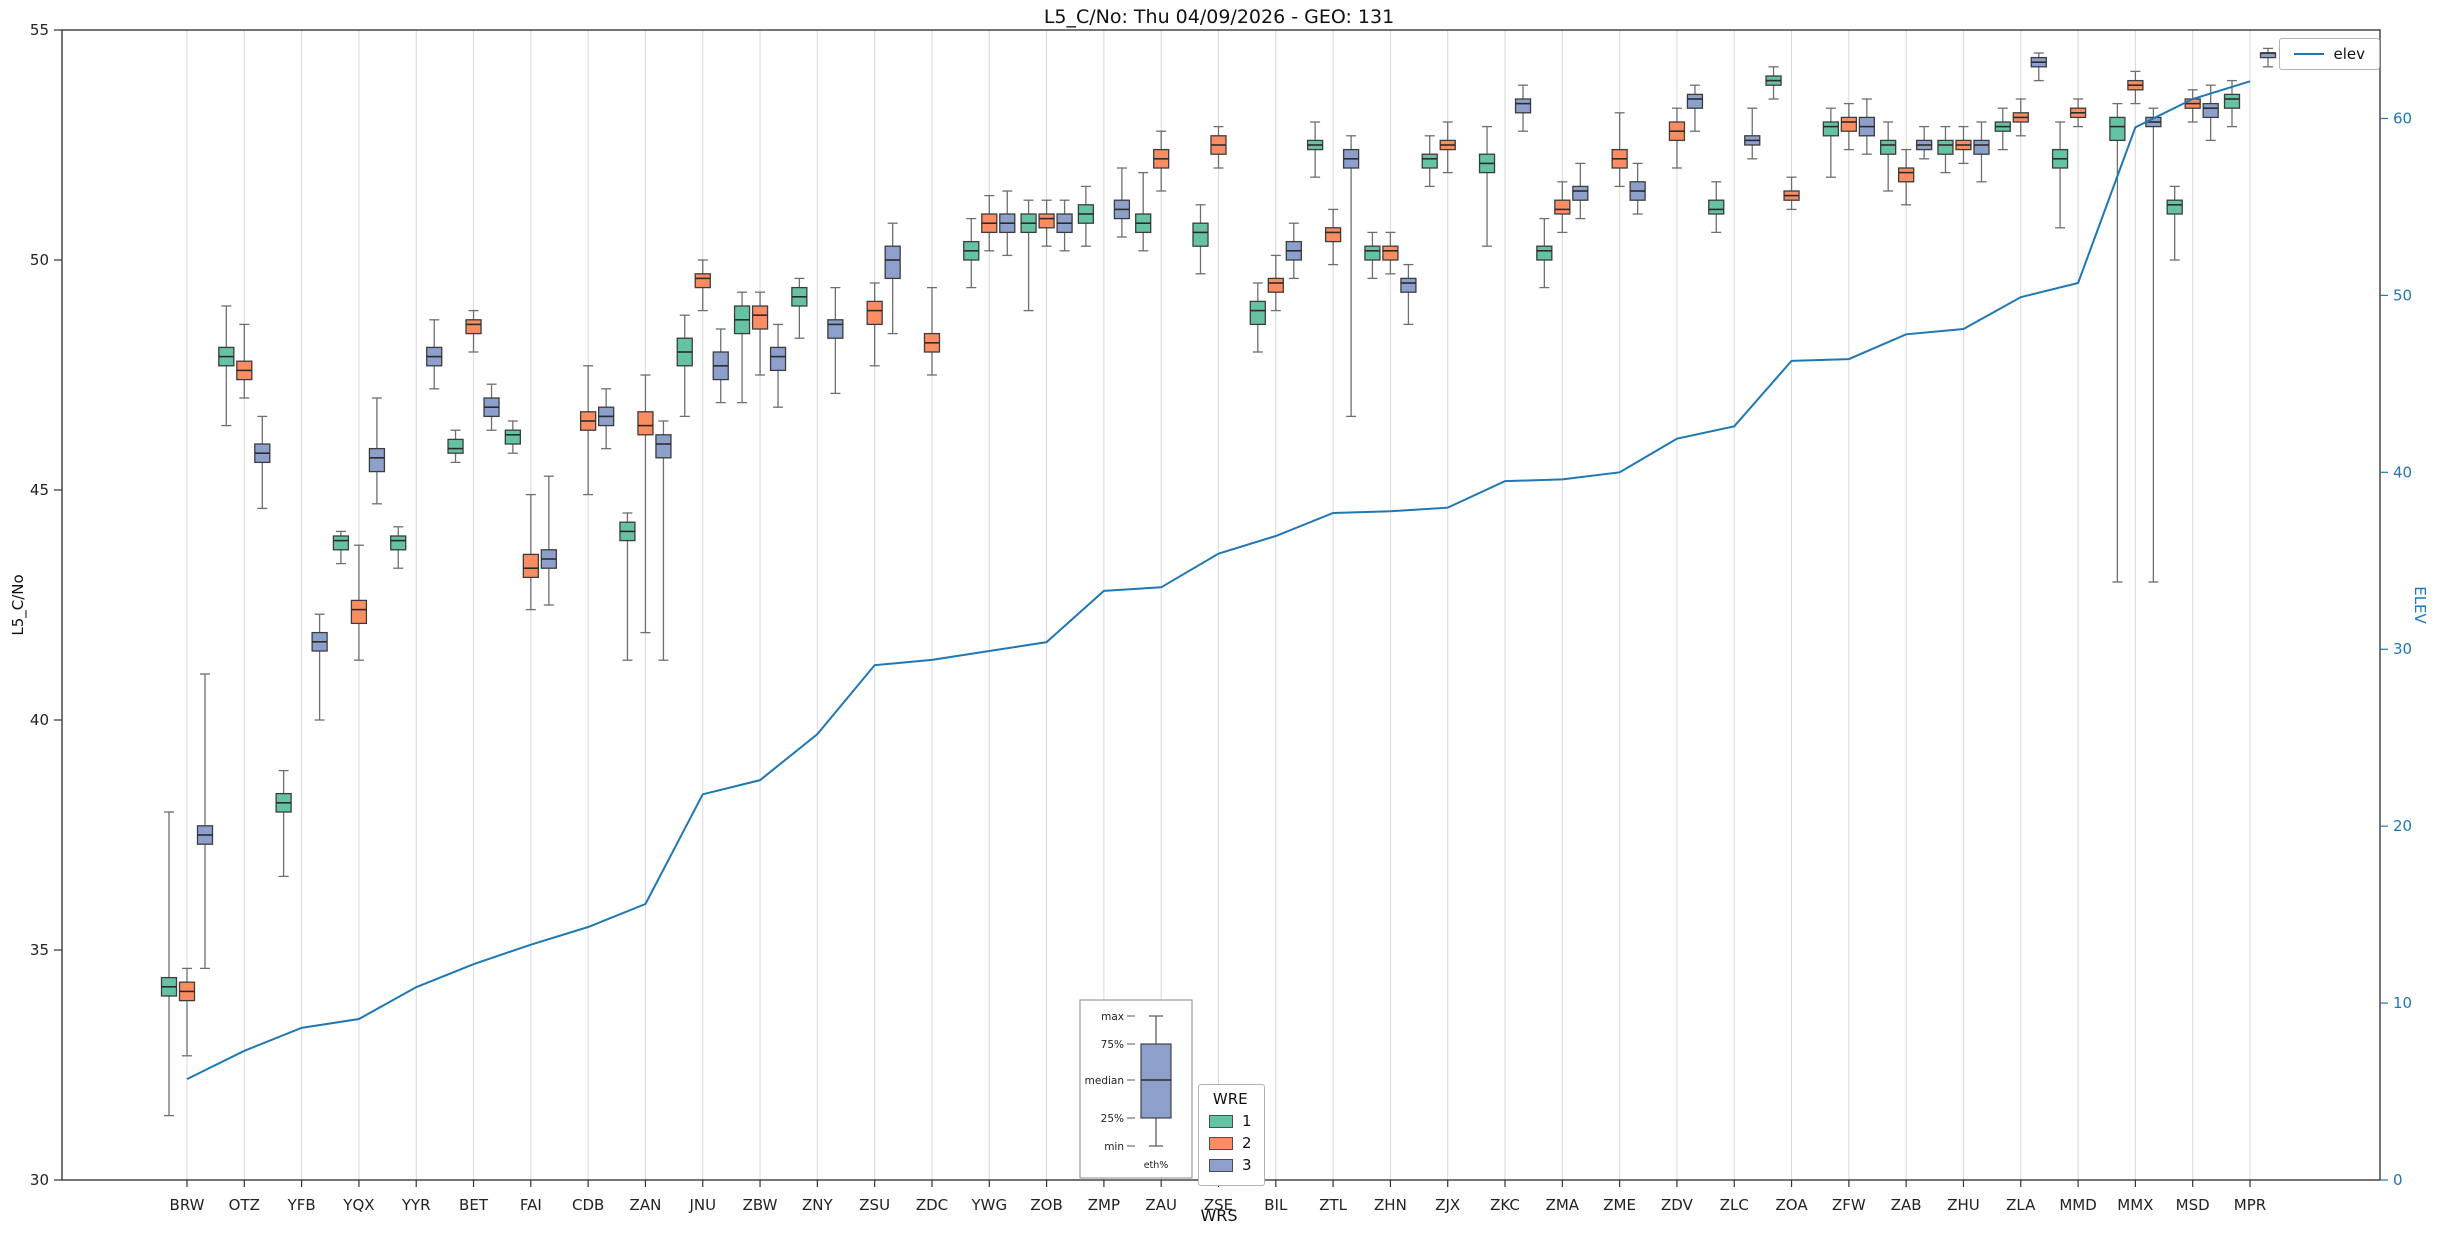  I want to click on x-tick-label: ZMP, so click(1104, 1205).